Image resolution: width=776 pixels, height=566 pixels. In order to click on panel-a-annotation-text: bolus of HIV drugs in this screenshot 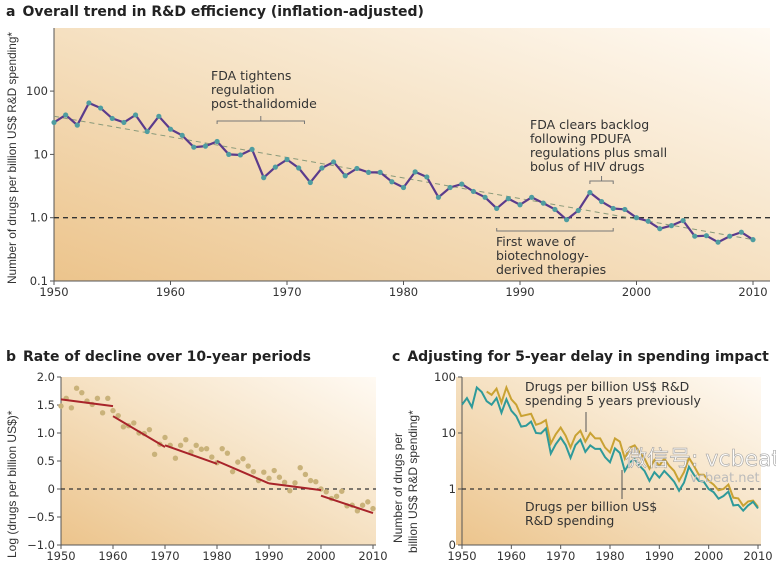, I will do `click(587, 166)`.